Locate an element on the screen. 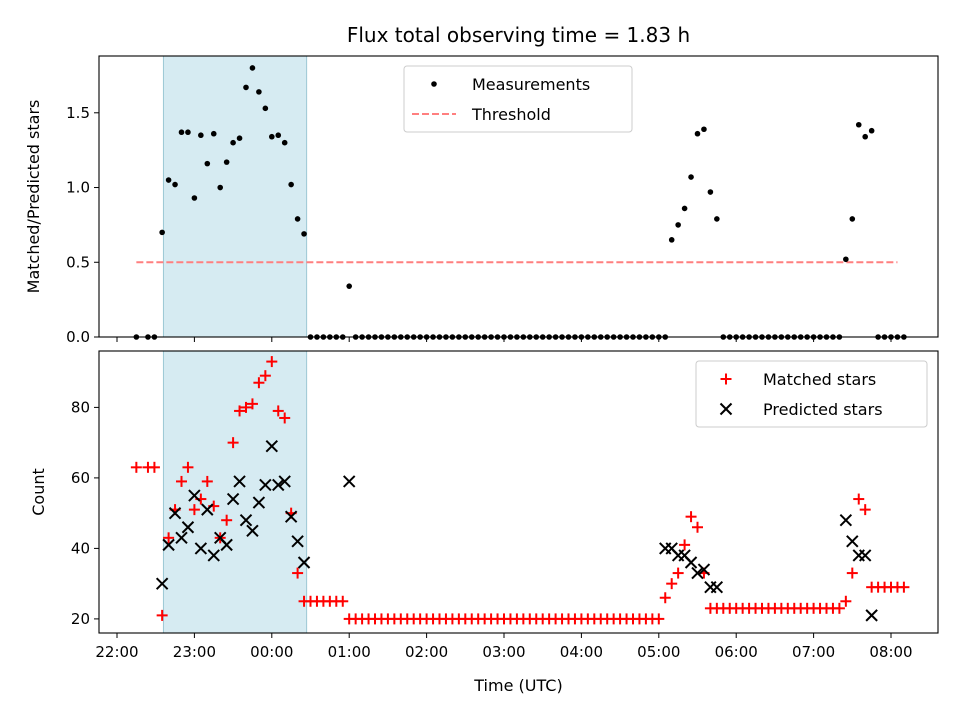 The image size is (960, 720). chart-title: Flux total observing time = 1.83 h is located at coordinates (518, 35).